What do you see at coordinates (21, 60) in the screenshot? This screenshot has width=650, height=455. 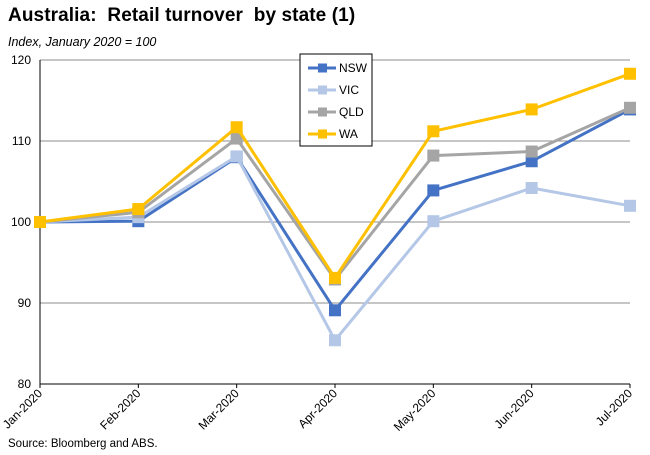 I see `y-tick-label: 120` at bounding box center [21, 60].